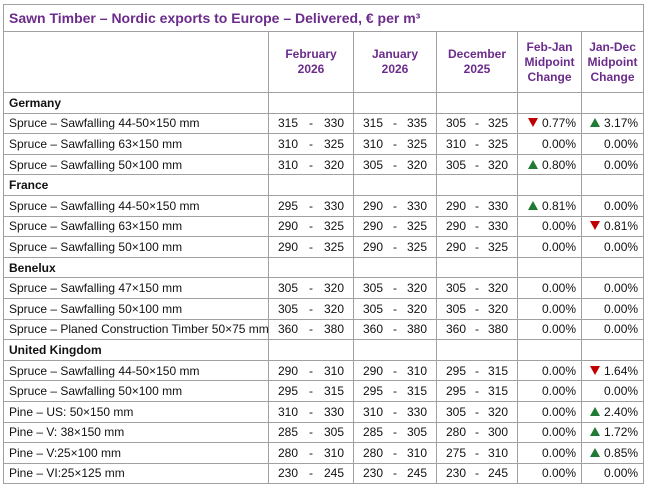 Image resolution: width=647 pixels, height=490 pixels. Describe the element at coordinates (477, 123) in the screenshot. I see `range: 305-325` at that location.